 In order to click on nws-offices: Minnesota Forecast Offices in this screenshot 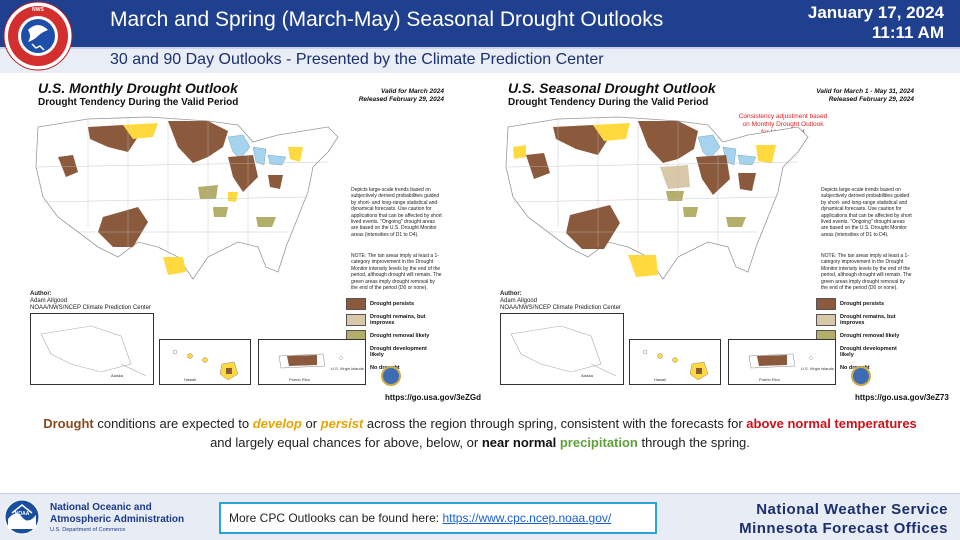, I will do `click(843, 528)`.